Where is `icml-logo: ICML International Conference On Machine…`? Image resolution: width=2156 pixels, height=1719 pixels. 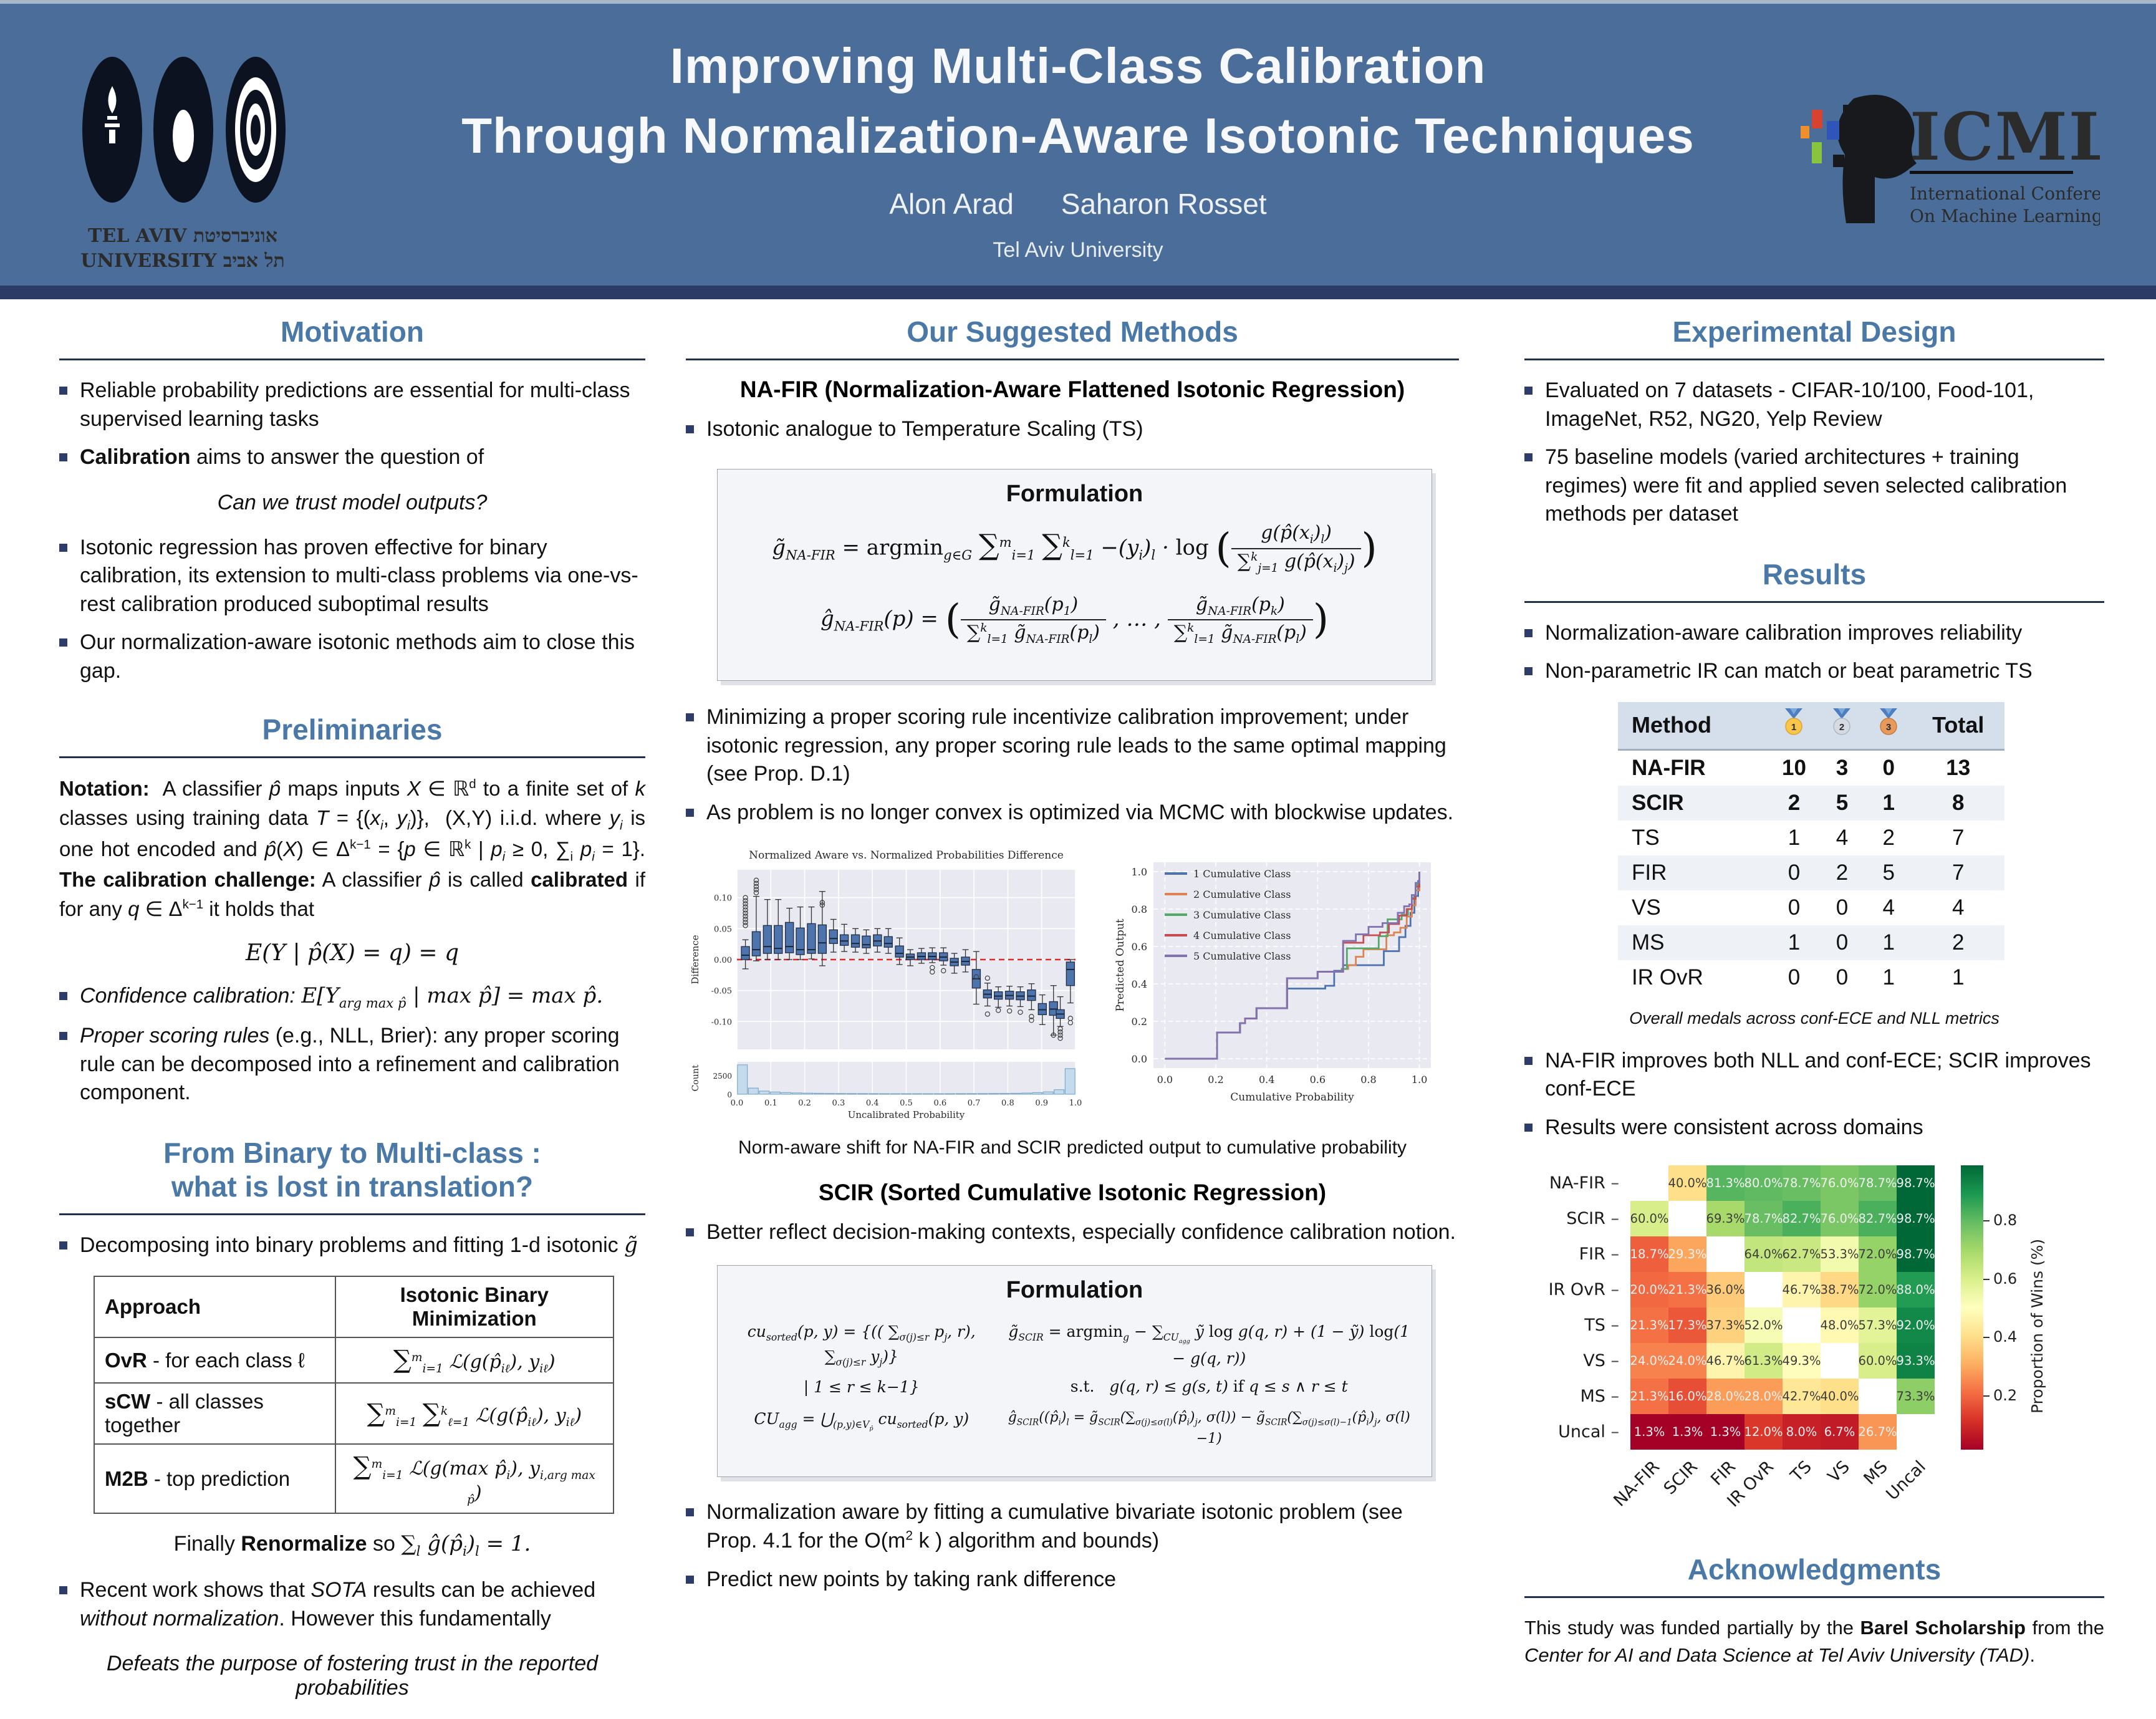
icml-logo: ICML International Conference On Machine… is located at coordinates (1963, 175).